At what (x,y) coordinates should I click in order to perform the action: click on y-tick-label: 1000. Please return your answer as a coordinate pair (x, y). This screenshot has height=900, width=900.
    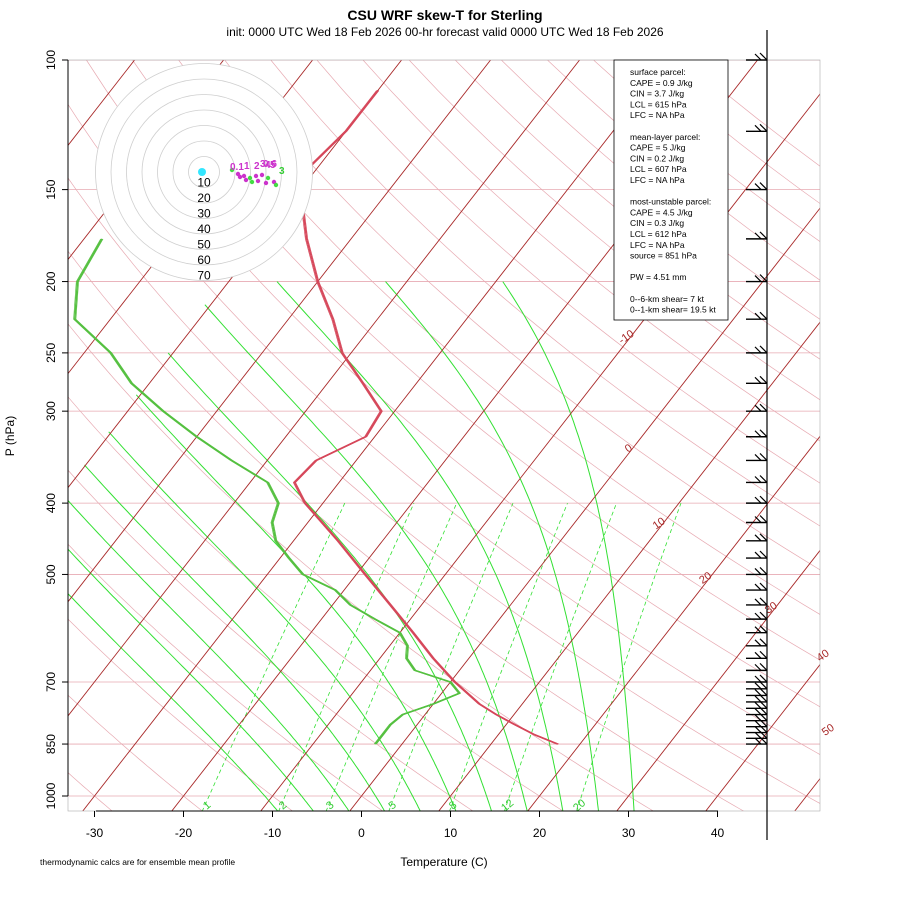
    Looking at the image, I should click on (51, 795).